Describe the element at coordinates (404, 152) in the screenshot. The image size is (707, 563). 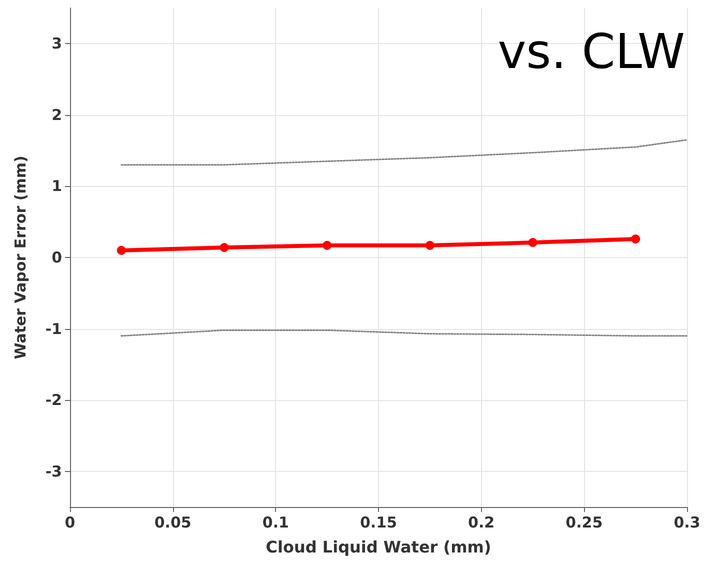
I see `line-series` at that location.